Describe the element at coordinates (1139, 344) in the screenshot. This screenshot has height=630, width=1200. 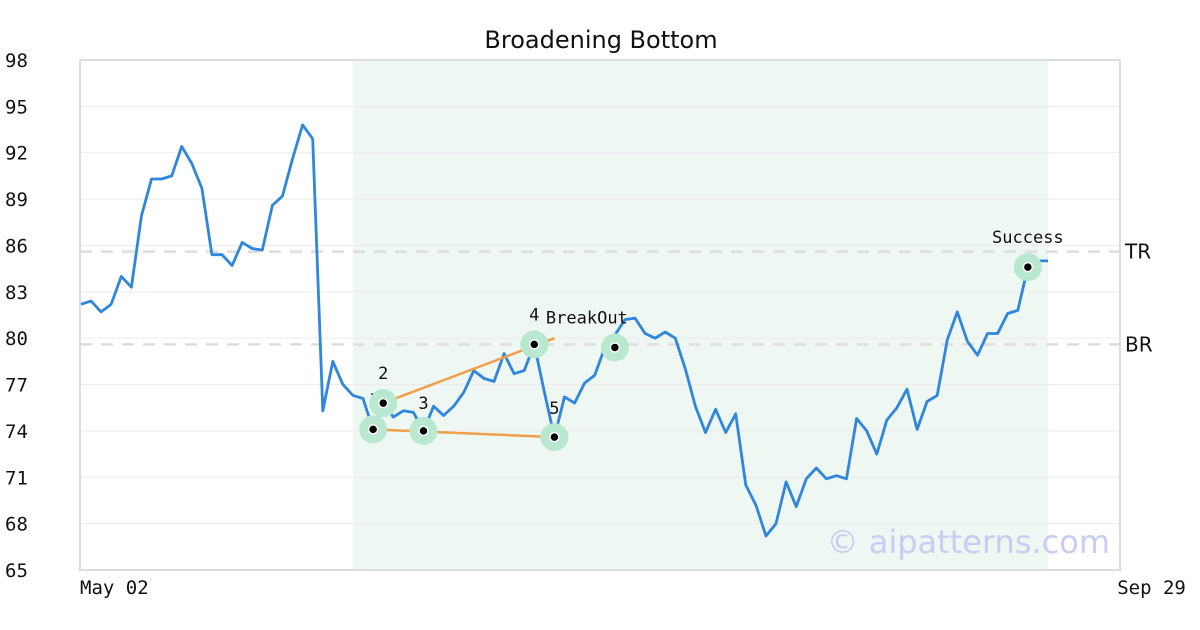
I see `level-label: BR` at that location.